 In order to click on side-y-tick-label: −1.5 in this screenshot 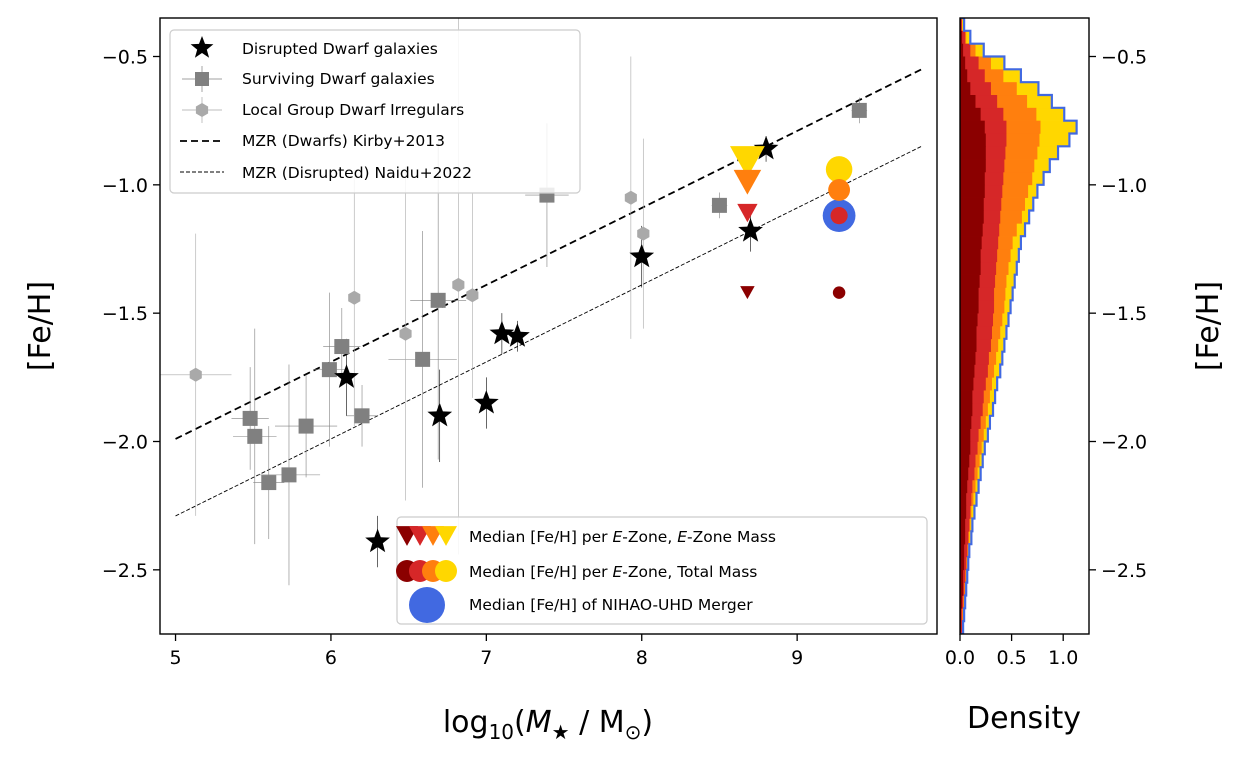, I will do `click(1124, 314)`.